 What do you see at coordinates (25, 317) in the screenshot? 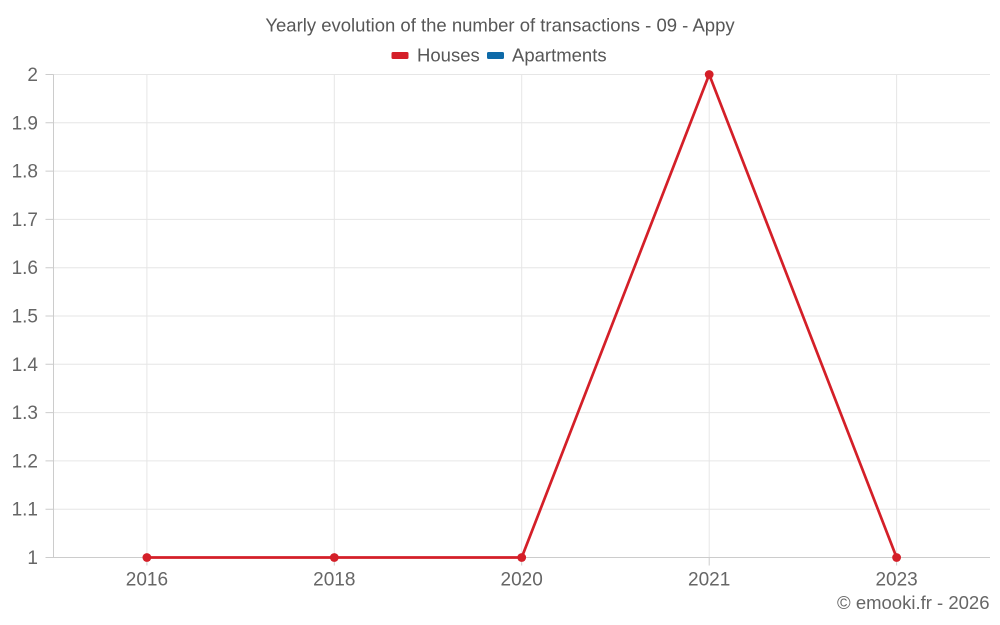
I see `svg-text: 1.5` at bounding box center [25, 317].